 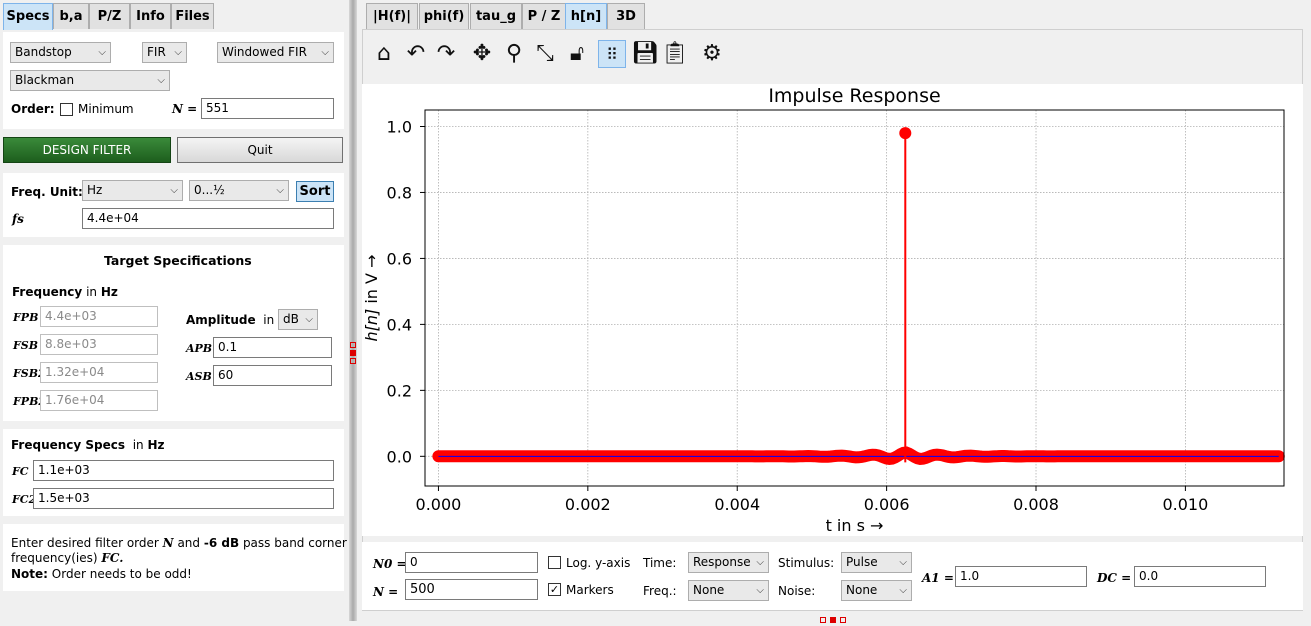 What do you see at coordinates (99, 344) in the screenshot?
I see `fsb-input: 8.8e+03` at bounding box center [99, 344].